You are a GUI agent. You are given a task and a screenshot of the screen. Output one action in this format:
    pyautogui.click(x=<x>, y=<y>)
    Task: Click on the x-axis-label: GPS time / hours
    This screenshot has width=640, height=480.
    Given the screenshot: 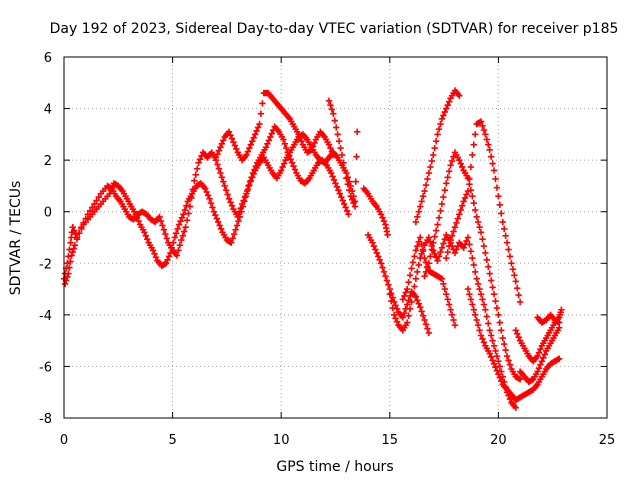 What is the action you would take?
    pyautogui.click(x=334, y=467)
    